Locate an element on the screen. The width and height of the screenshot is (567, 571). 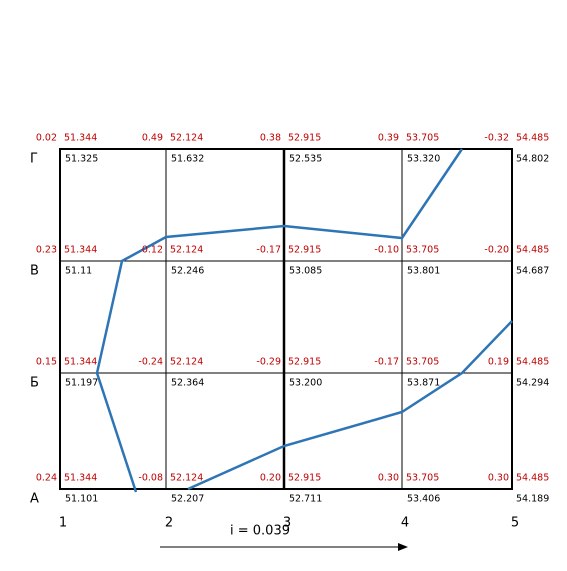
work-mark: 0.19 is located at coordinates (498, 362).